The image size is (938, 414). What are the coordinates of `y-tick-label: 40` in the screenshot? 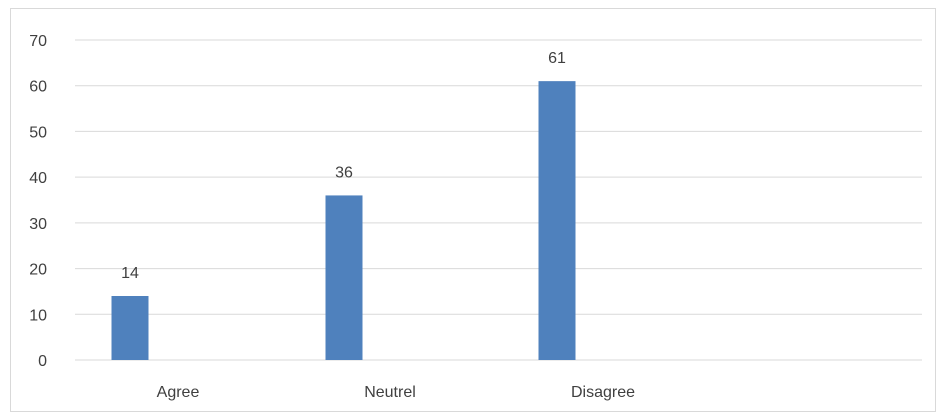 It's located at (38, 178).